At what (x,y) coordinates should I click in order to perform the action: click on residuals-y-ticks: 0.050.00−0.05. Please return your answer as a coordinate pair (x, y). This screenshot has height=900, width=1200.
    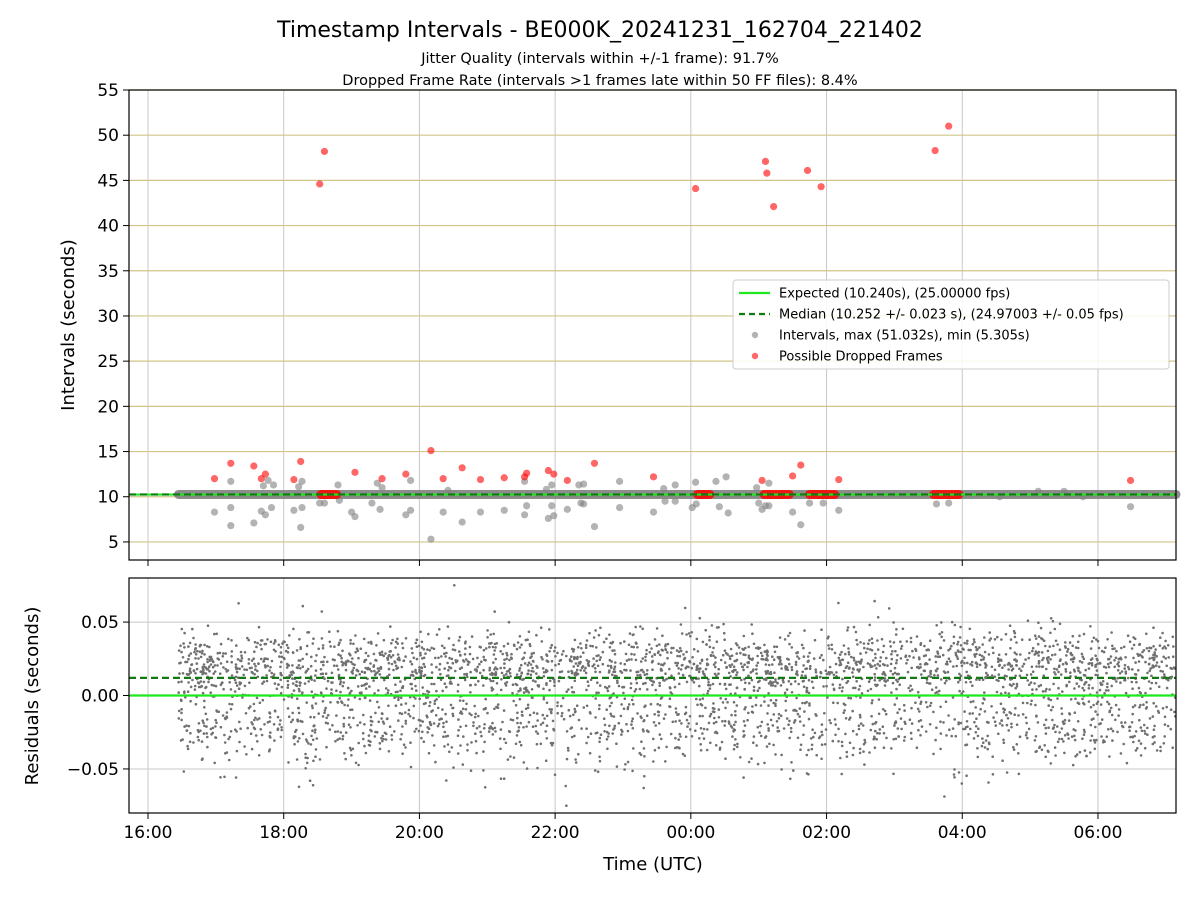
    Looking at the image, I should click on (98, 696).